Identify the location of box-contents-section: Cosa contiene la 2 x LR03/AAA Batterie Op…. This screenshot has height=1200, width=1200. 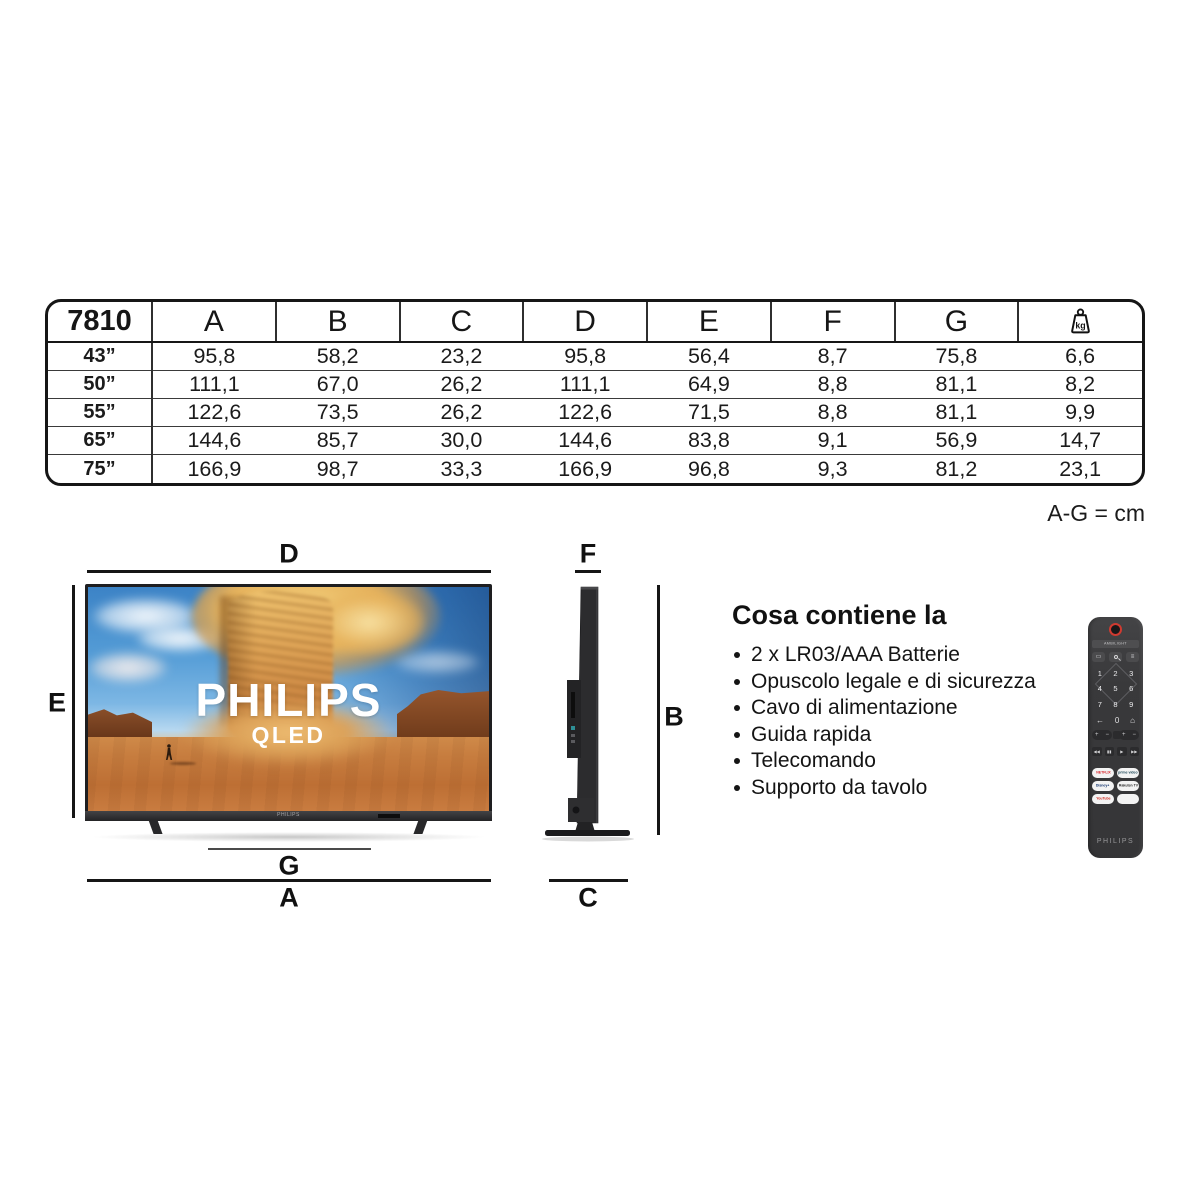
(902, 701).